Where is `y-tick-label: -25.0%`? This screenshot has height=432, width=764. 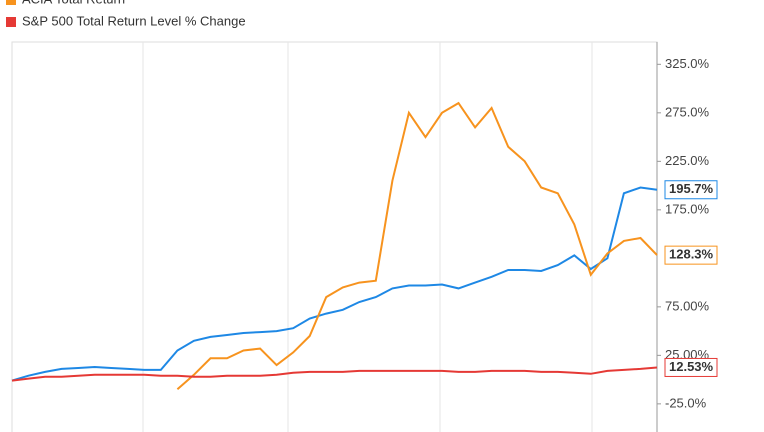
y-tick-label: -25.0% is located at coordinates (686, 402).